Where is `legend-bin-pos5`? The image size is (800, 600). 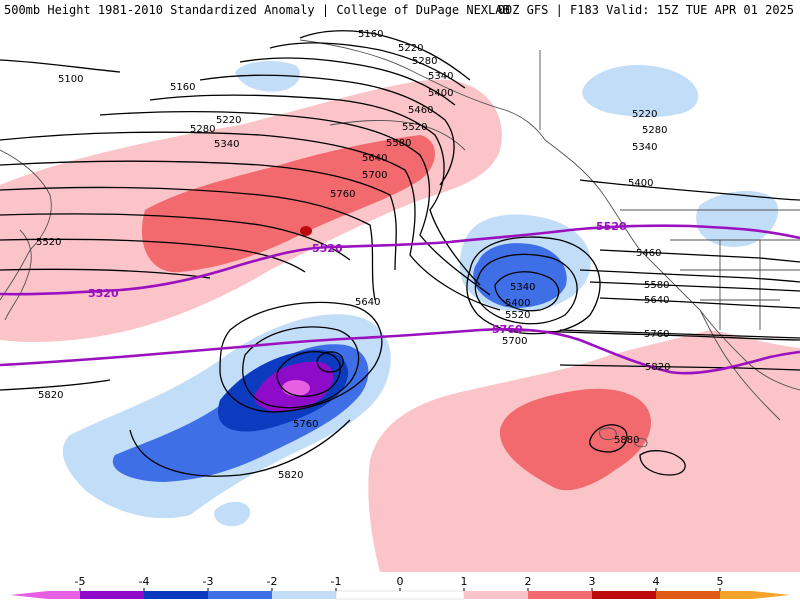 legend-bin-pos5 is located at coordinates (736, 595).